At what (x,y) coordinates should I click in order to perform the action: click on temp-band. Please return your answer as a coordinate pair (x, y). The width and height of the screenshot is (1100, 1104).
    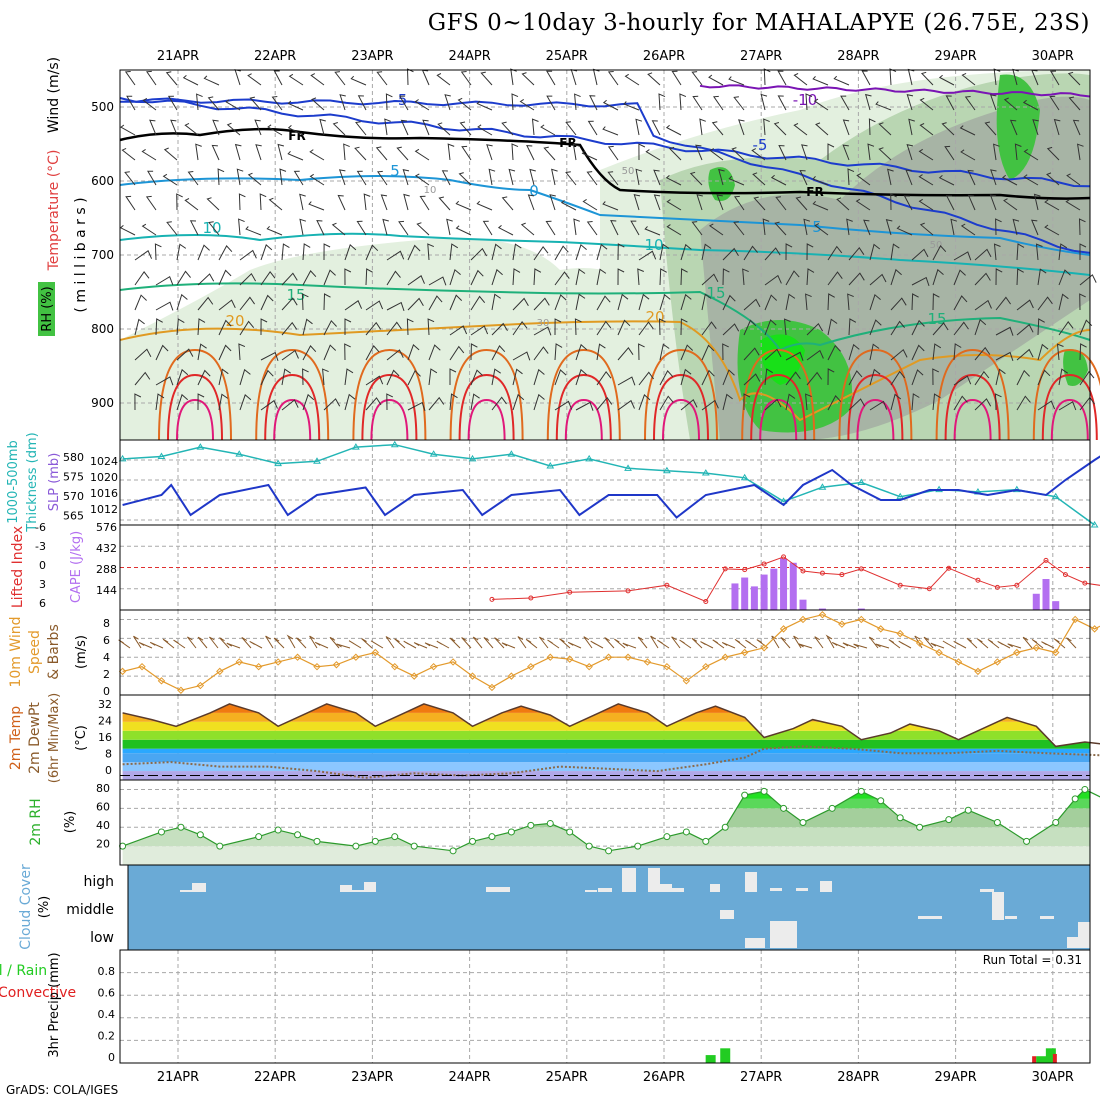
    Looking at the image, I should click on (606, 758).